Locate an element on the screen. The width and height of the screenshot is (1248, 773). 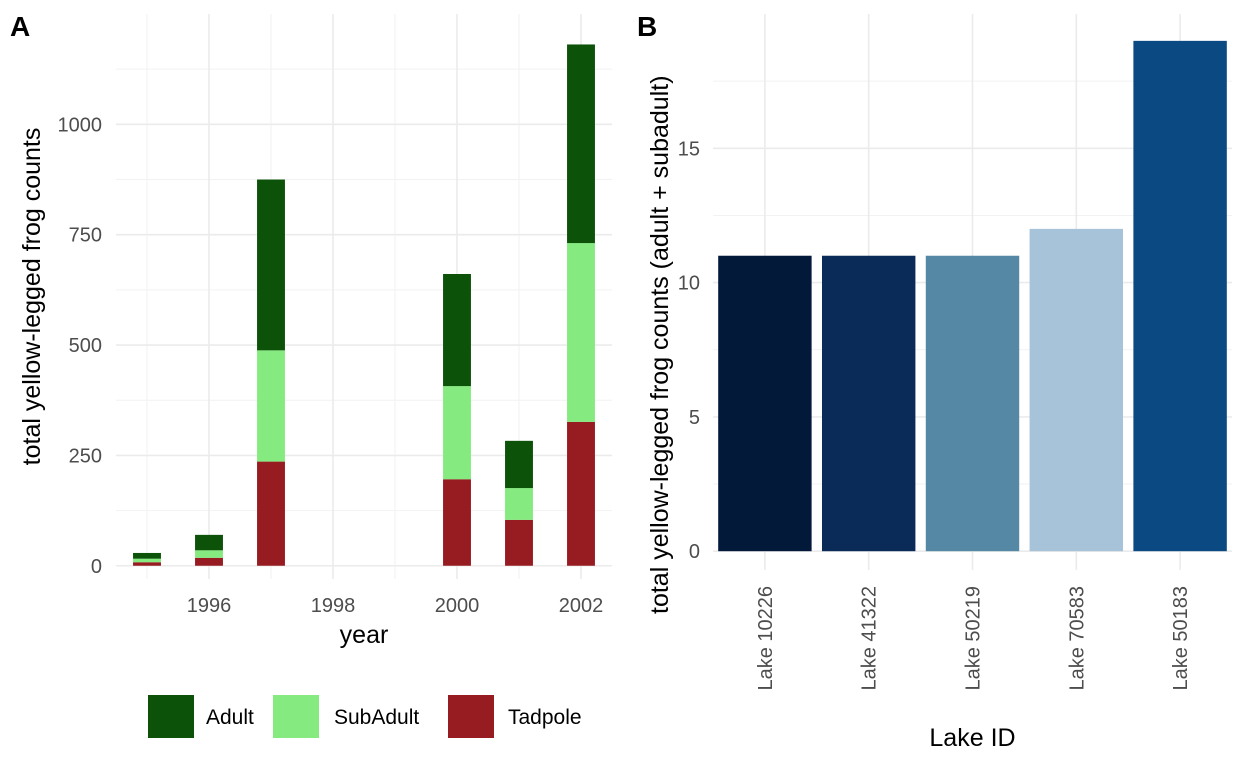
panel-a-xtick-label: 1996 is located at coordinates (209, 606).